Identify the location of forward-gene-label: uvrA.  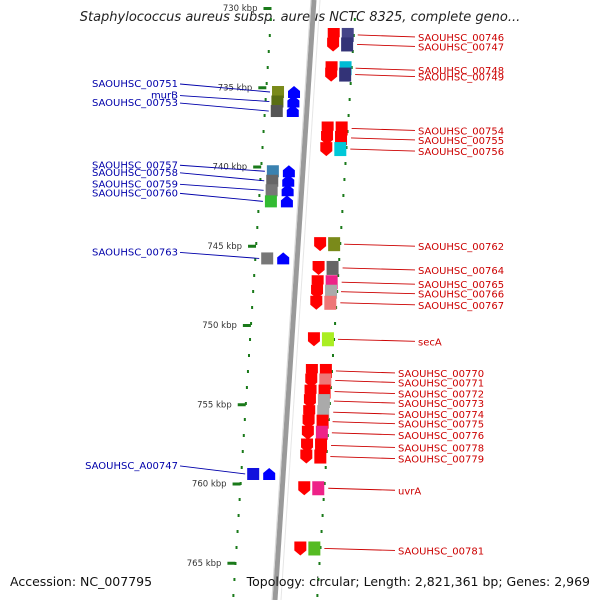
(409, 491).